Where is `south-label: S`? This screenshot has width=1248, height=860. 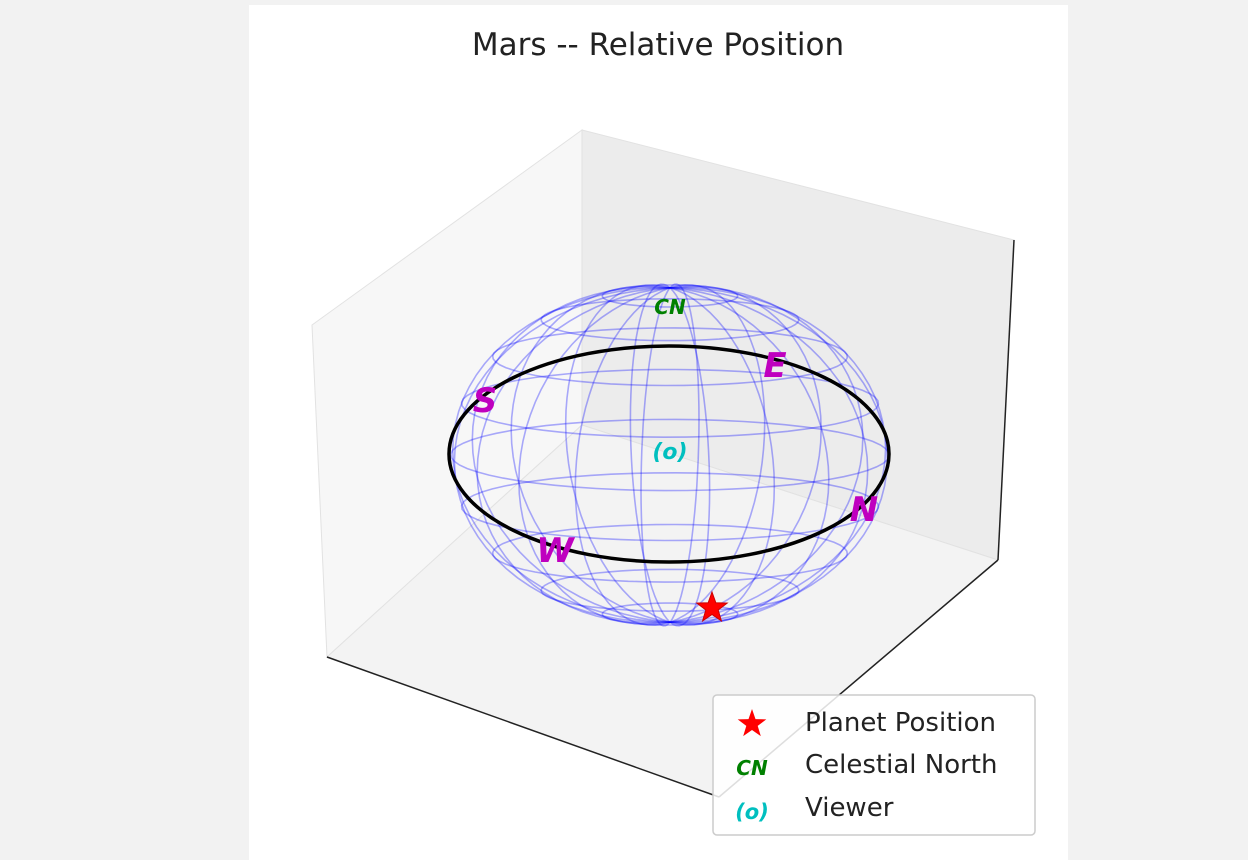
south-label: S is located at coordinates (485, 401).